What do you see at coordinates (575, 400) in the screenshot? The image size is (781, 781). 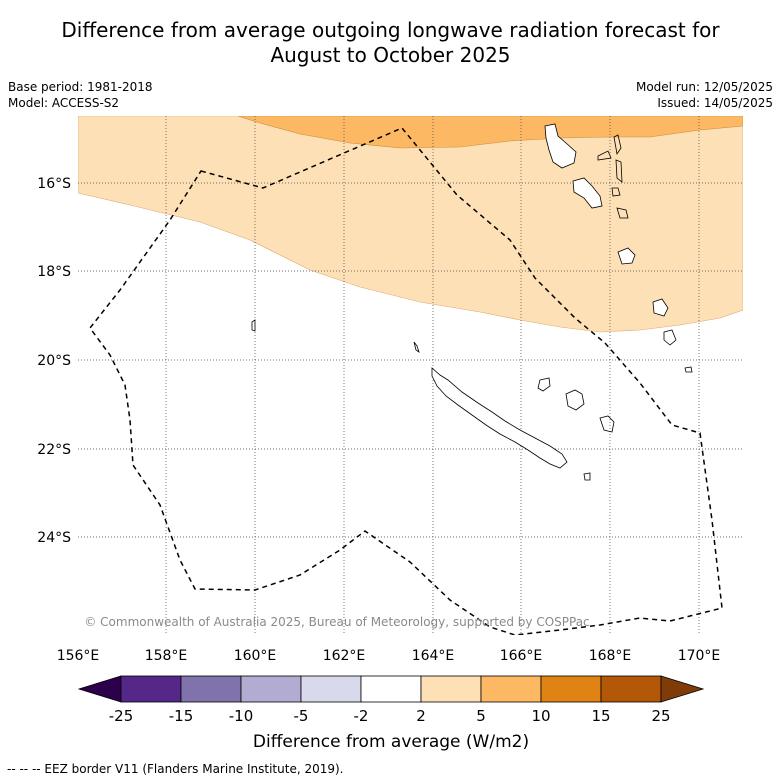 I see `loyalty-island-lifou` at bounding box center [575, 400].